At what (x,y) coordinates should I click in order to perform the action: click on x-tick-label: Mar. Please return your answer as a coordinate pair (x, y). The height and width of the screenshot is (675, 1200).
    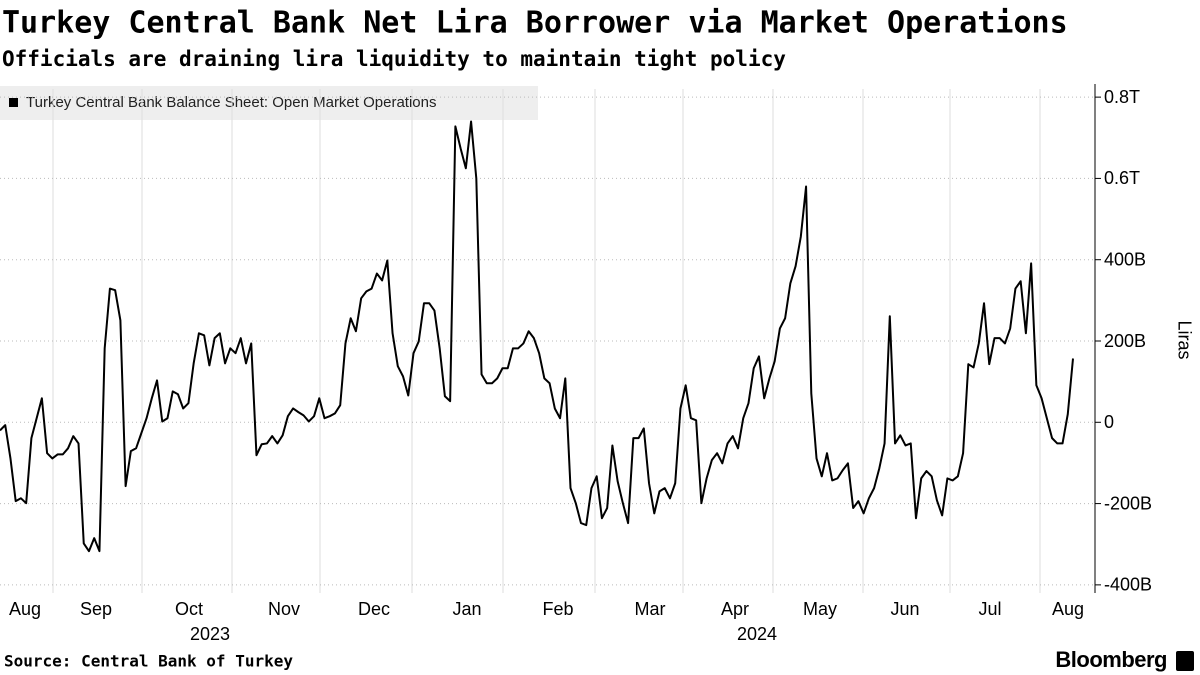
    Looking at the image, I should click on (650, 609).